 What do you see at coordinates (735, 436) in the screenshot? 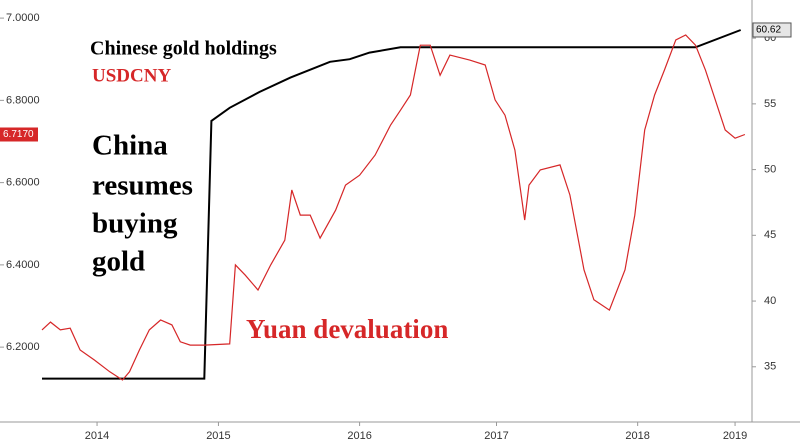
I see `x-tick-label: 2019` at bounding box center [735, 436].